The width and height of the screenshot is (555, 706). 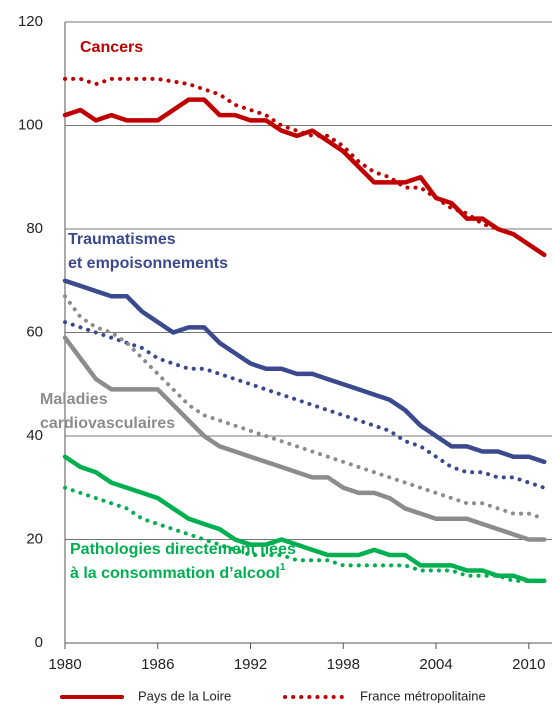 What do you see at coordinates (148, 263) in the screenshot?
I see `series-label: et empoisonnements` at bounding box center [148, 263].